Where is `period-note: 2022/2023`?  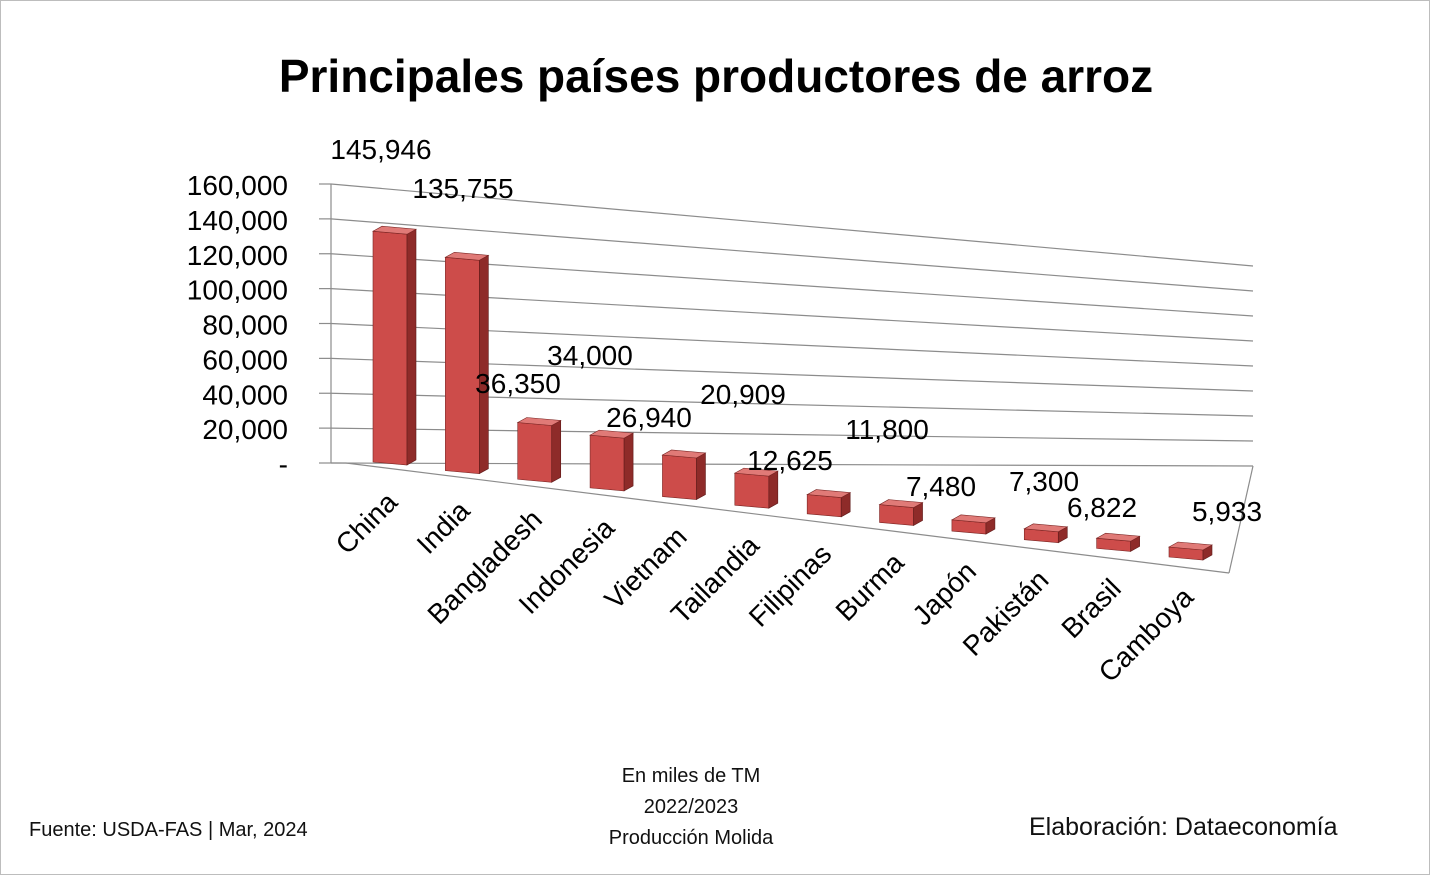
period-note: 2022/2023 is located at coordinates (691, 807).